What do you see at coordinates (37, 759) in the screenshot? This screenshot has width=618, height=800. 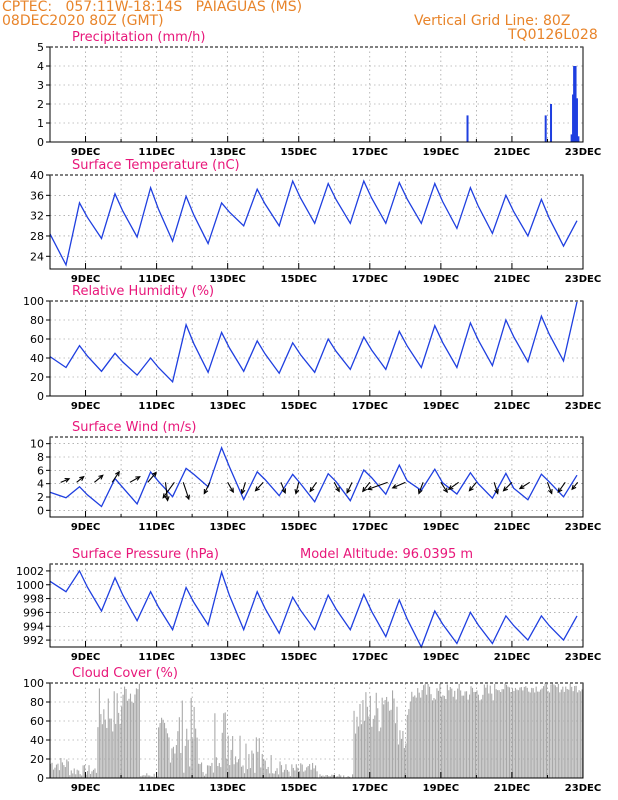 I see `y-tick-label: 20` at bounding box center [37, 759].